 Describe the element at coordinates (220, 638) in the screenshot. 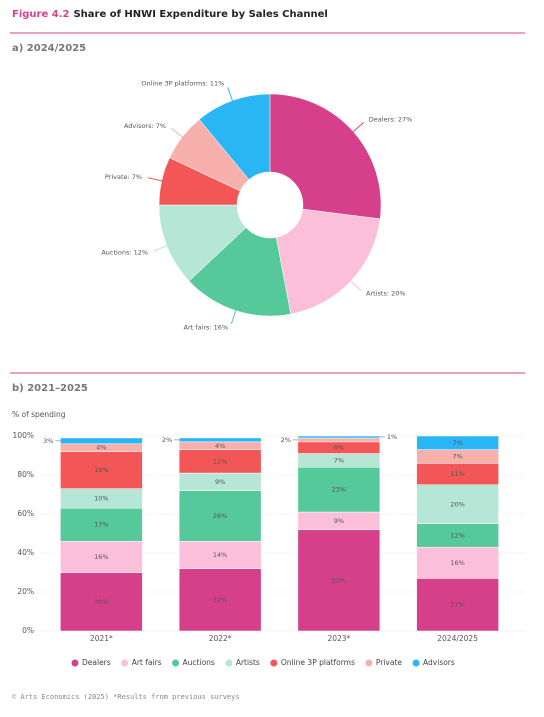

I see `x-tick-label: 2022*` at that location.